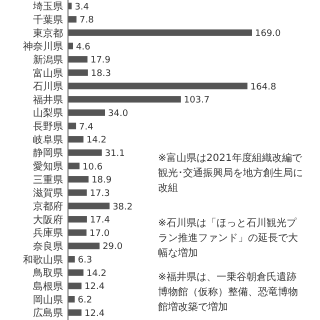 This screenshot has height=320, width=320. What do you see at coordinates (83, 47) in the screenshot?
I see `data-label: 4.6` at bounding box center [83, 47].